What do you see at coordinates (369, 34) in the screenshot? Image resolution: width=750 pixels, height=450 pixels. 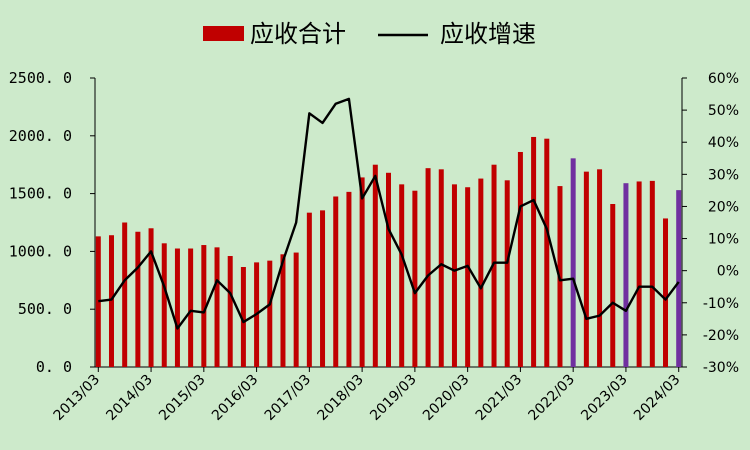 I see `legend: 应收合计 应收增速` at bounding box center [369, 34].